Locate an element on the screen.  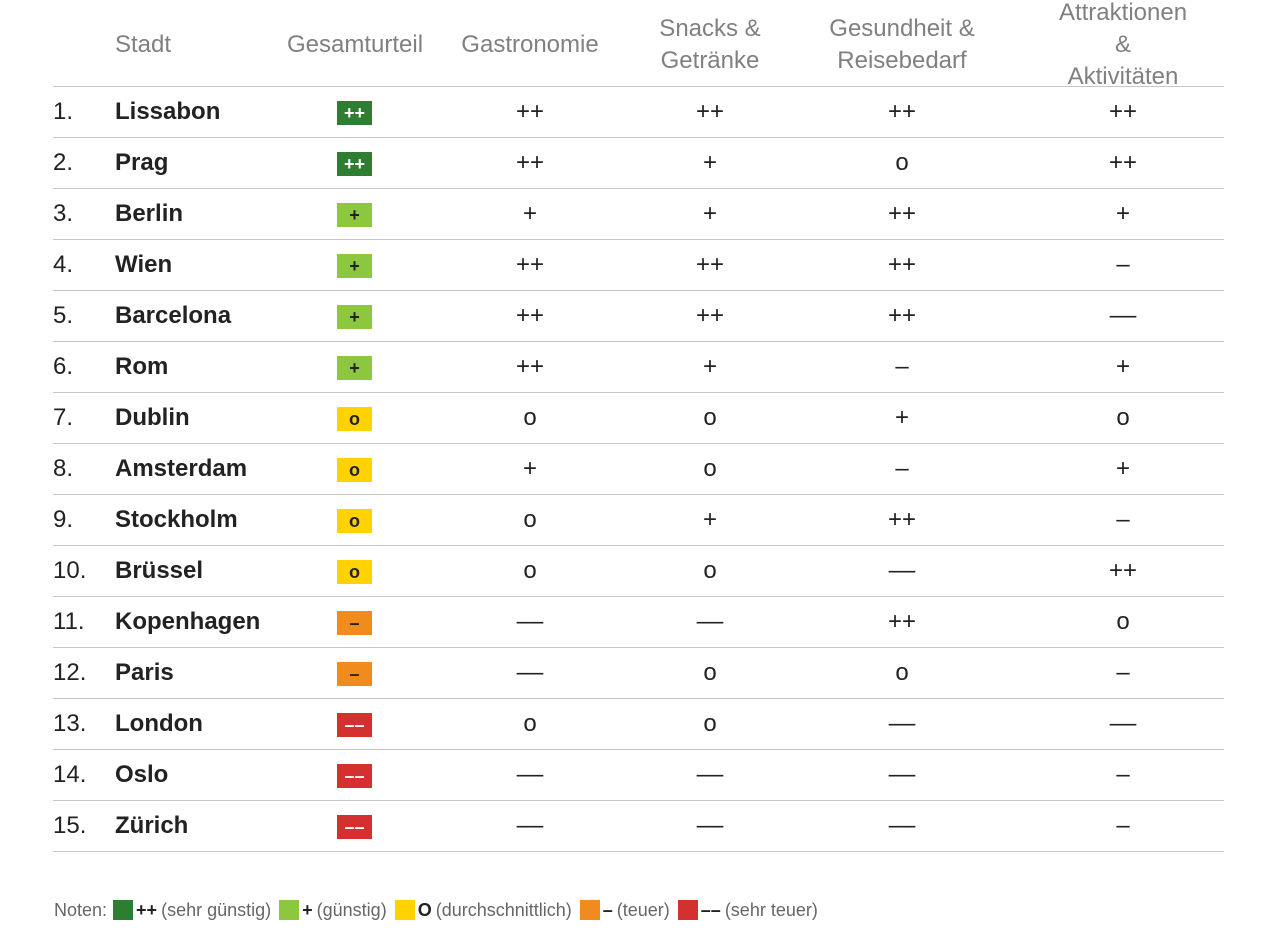
column-header: Attraktionen & Aktivitäten is located at coordinates (1123, 45).